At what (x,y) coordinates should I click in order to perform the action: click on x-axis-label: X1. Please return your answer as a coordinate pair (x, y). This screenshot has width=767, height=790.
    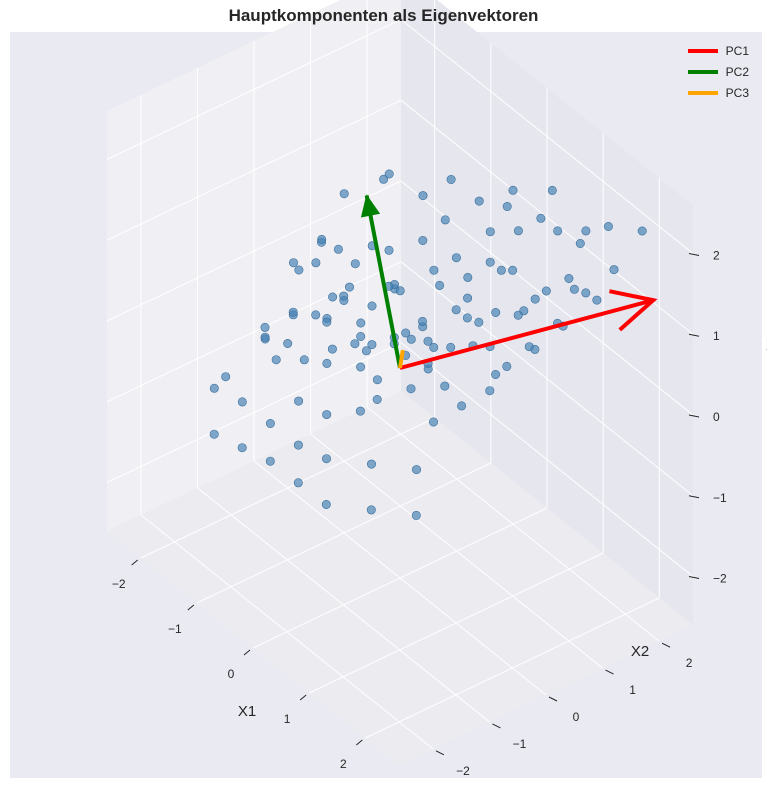
    Looking at the image, I should click on (247, 711).